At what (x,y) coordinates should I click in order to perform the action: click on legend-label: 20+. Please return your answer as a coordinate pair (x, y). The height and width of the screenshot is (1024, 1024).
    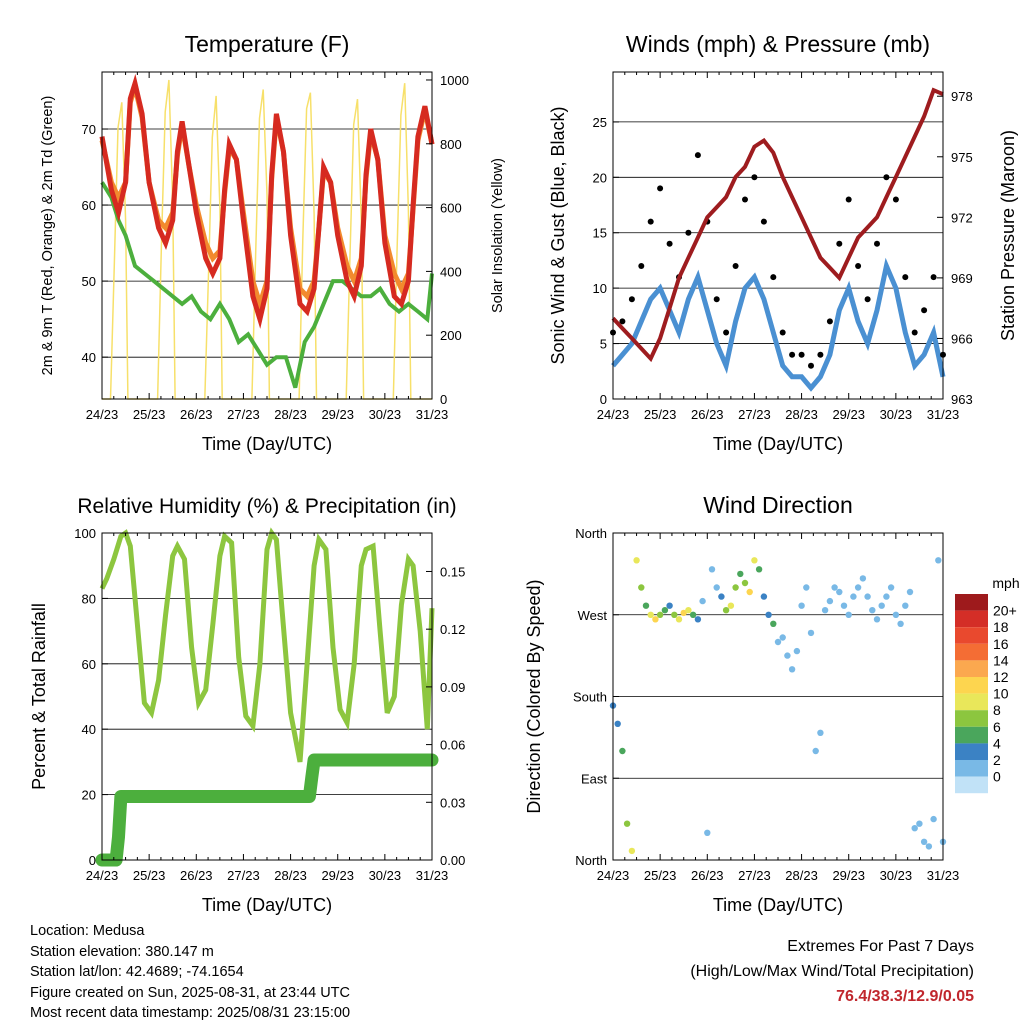
    Looking at the image, I should click on (1005, 611).